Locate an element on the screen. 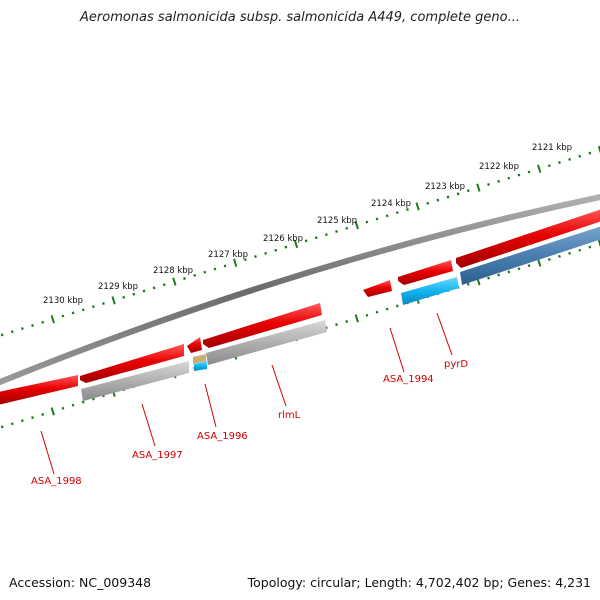 The width and height of the screenshot is (600, 600). tick-label: 2125 kbp is located at coordinates (337, 221).